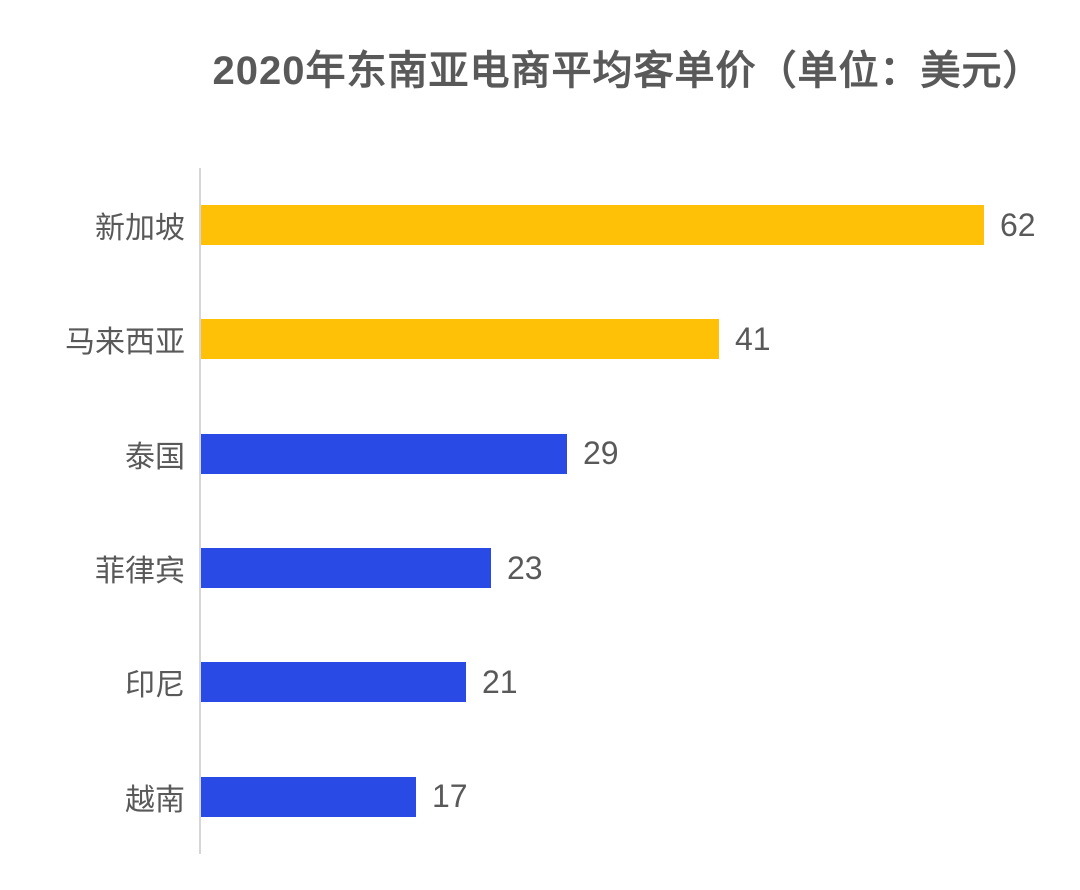 The image size is (1080, 890). What do you see at coordinates (753, 338) in the screenshot?
I see `value-label: 41` at bounding box center [753, 338].